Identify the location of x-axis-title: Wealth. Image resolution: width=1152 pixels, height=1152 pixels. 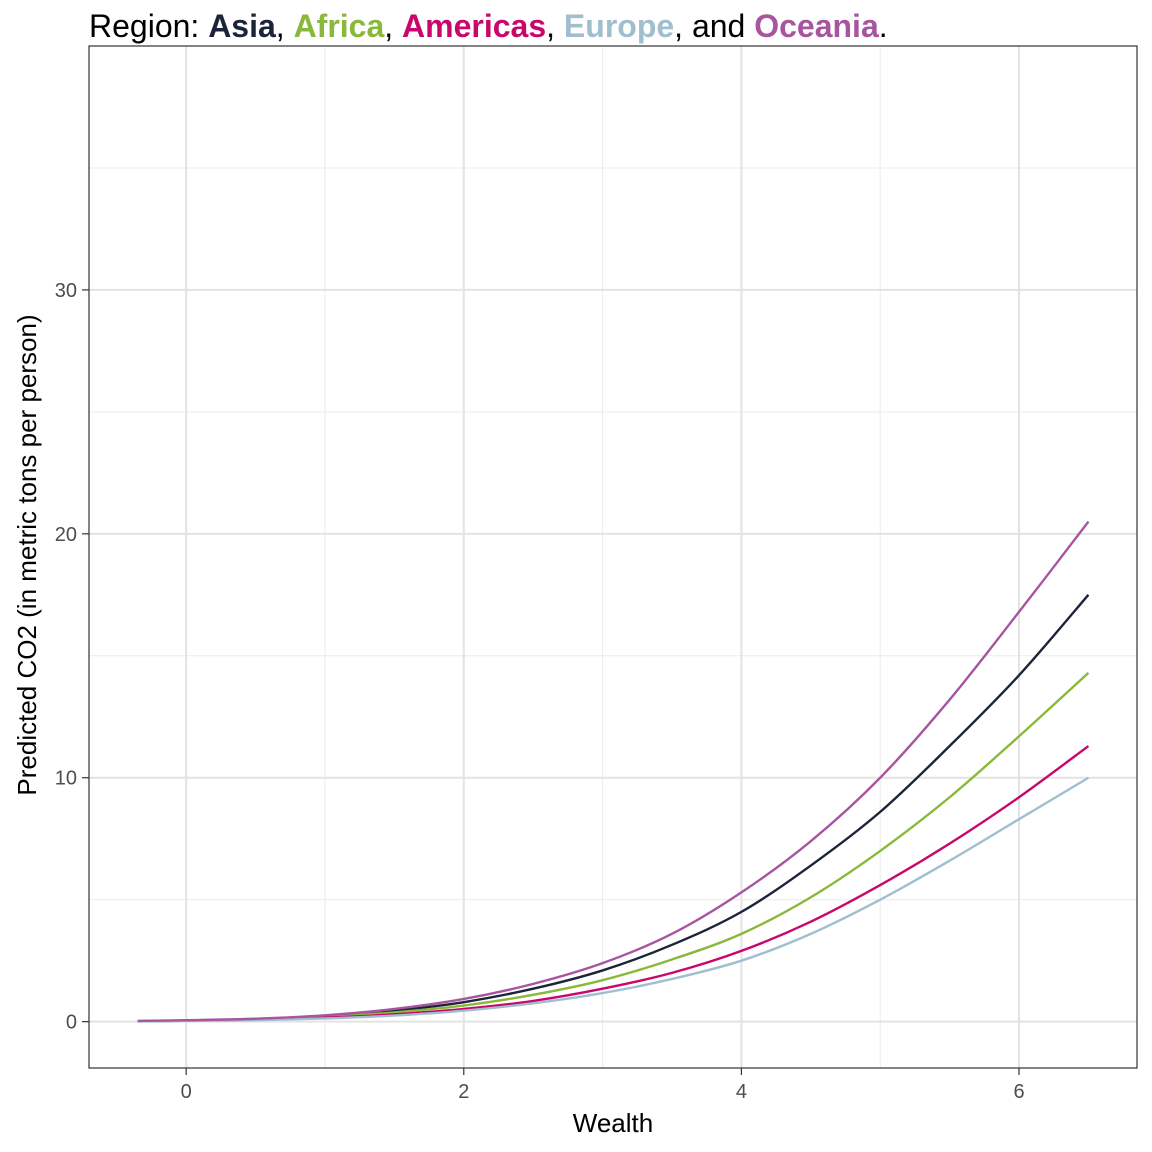
(613, 1123).